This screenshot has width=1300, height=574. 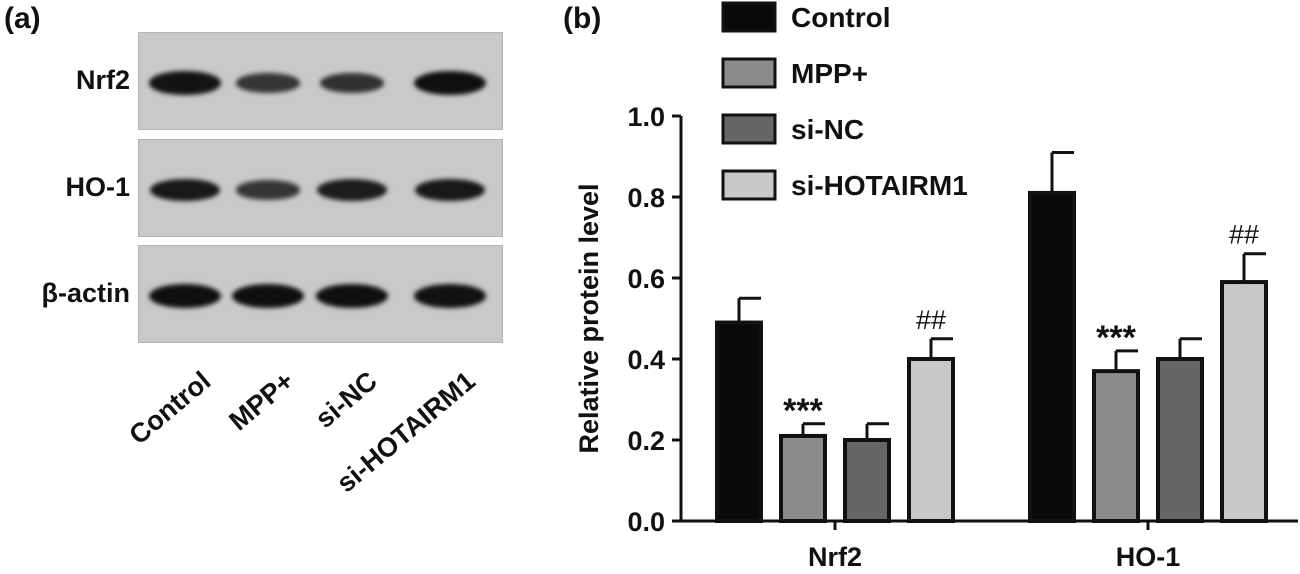 What do you see at coordinates (261, 401) in the screenshot?
I see `blot-lane-label: MPP+` at bounding box center [261, 401].